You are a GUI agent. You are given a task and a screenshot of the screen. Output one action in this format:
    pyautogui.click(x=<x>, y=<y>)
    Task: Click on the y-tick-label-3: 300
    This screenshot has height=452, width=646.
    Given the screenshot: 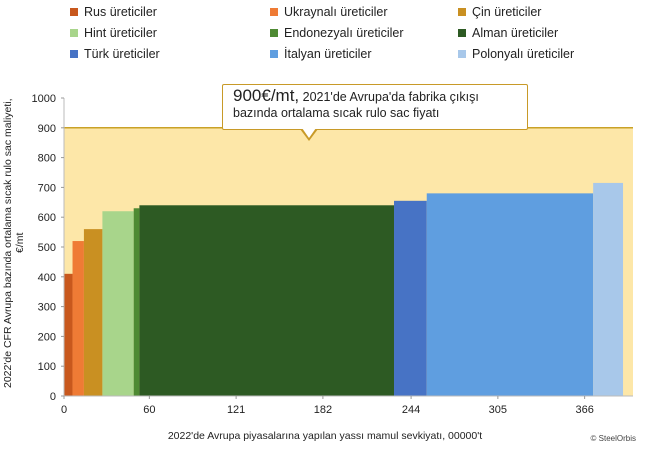 What is the action you would take?
    pyautogui.click(x=47, y=308)
    